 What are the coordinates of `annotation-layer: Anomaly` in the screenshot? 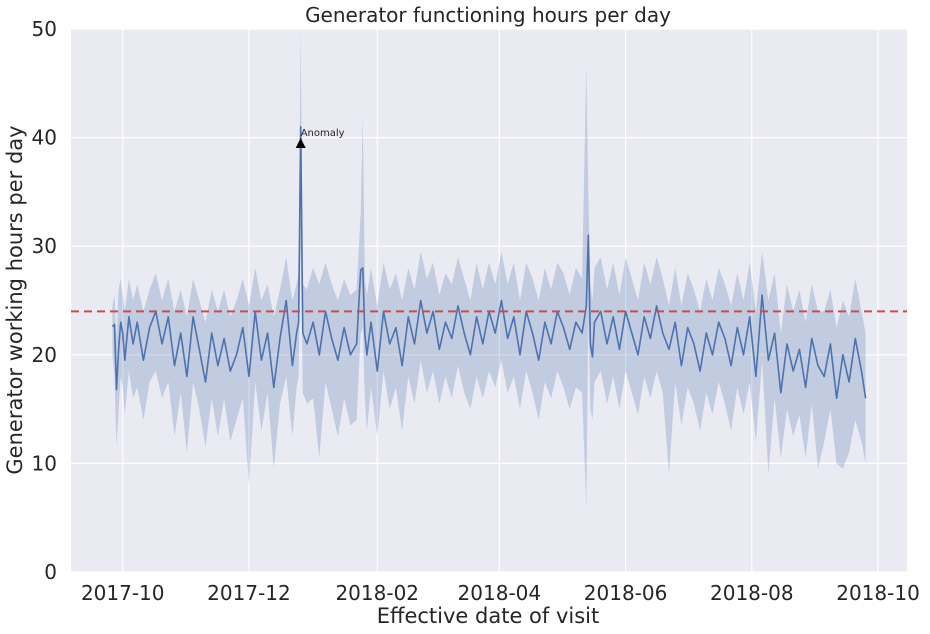 It's located at (320, 138).